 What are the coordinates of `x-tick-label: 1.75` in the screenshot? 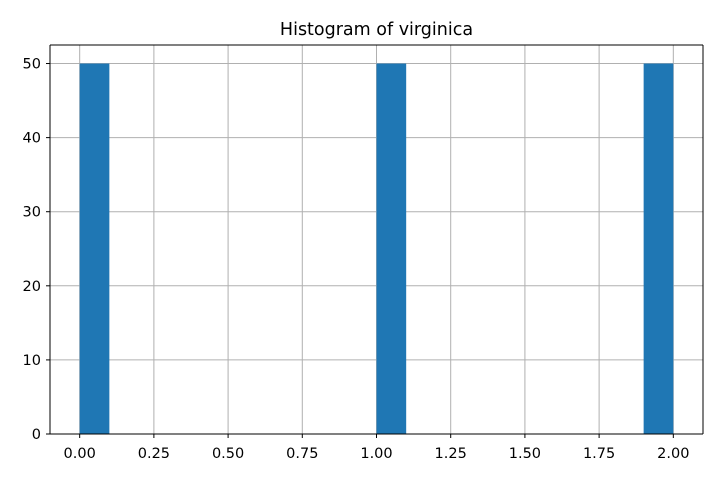 It's located at (599, 454).